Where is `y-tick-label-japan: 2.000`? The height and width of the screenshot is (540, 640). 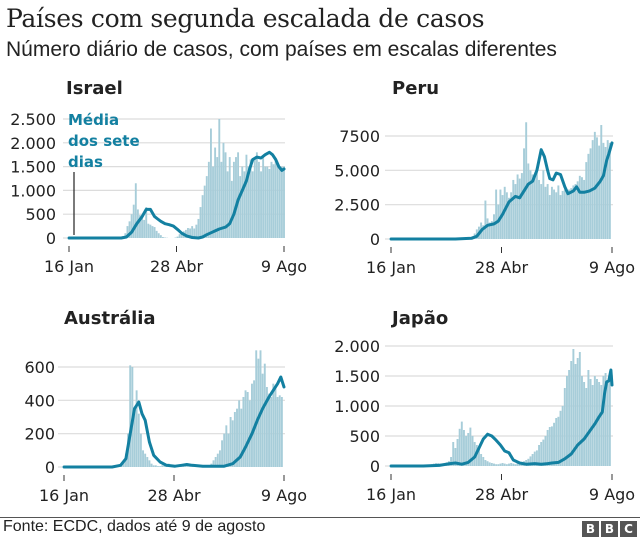 y-tick-label-japan: 2.000 is located at coordinates (357, 346).